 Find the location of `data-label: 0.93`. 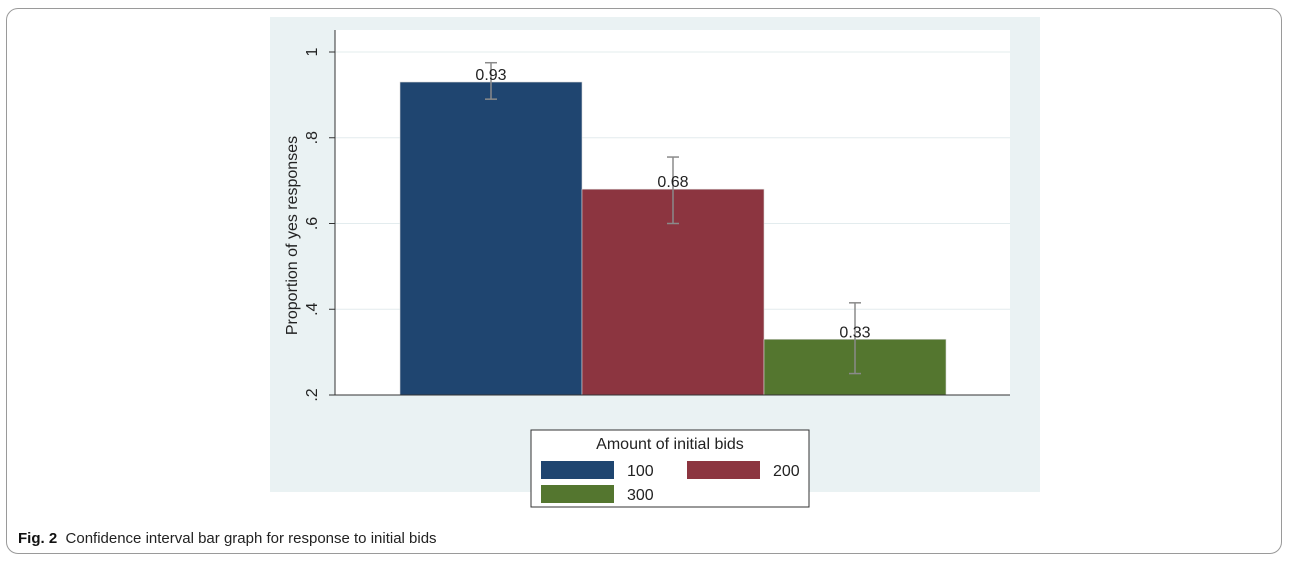

data-label: 0.93 is located at coordinates (490, 75).